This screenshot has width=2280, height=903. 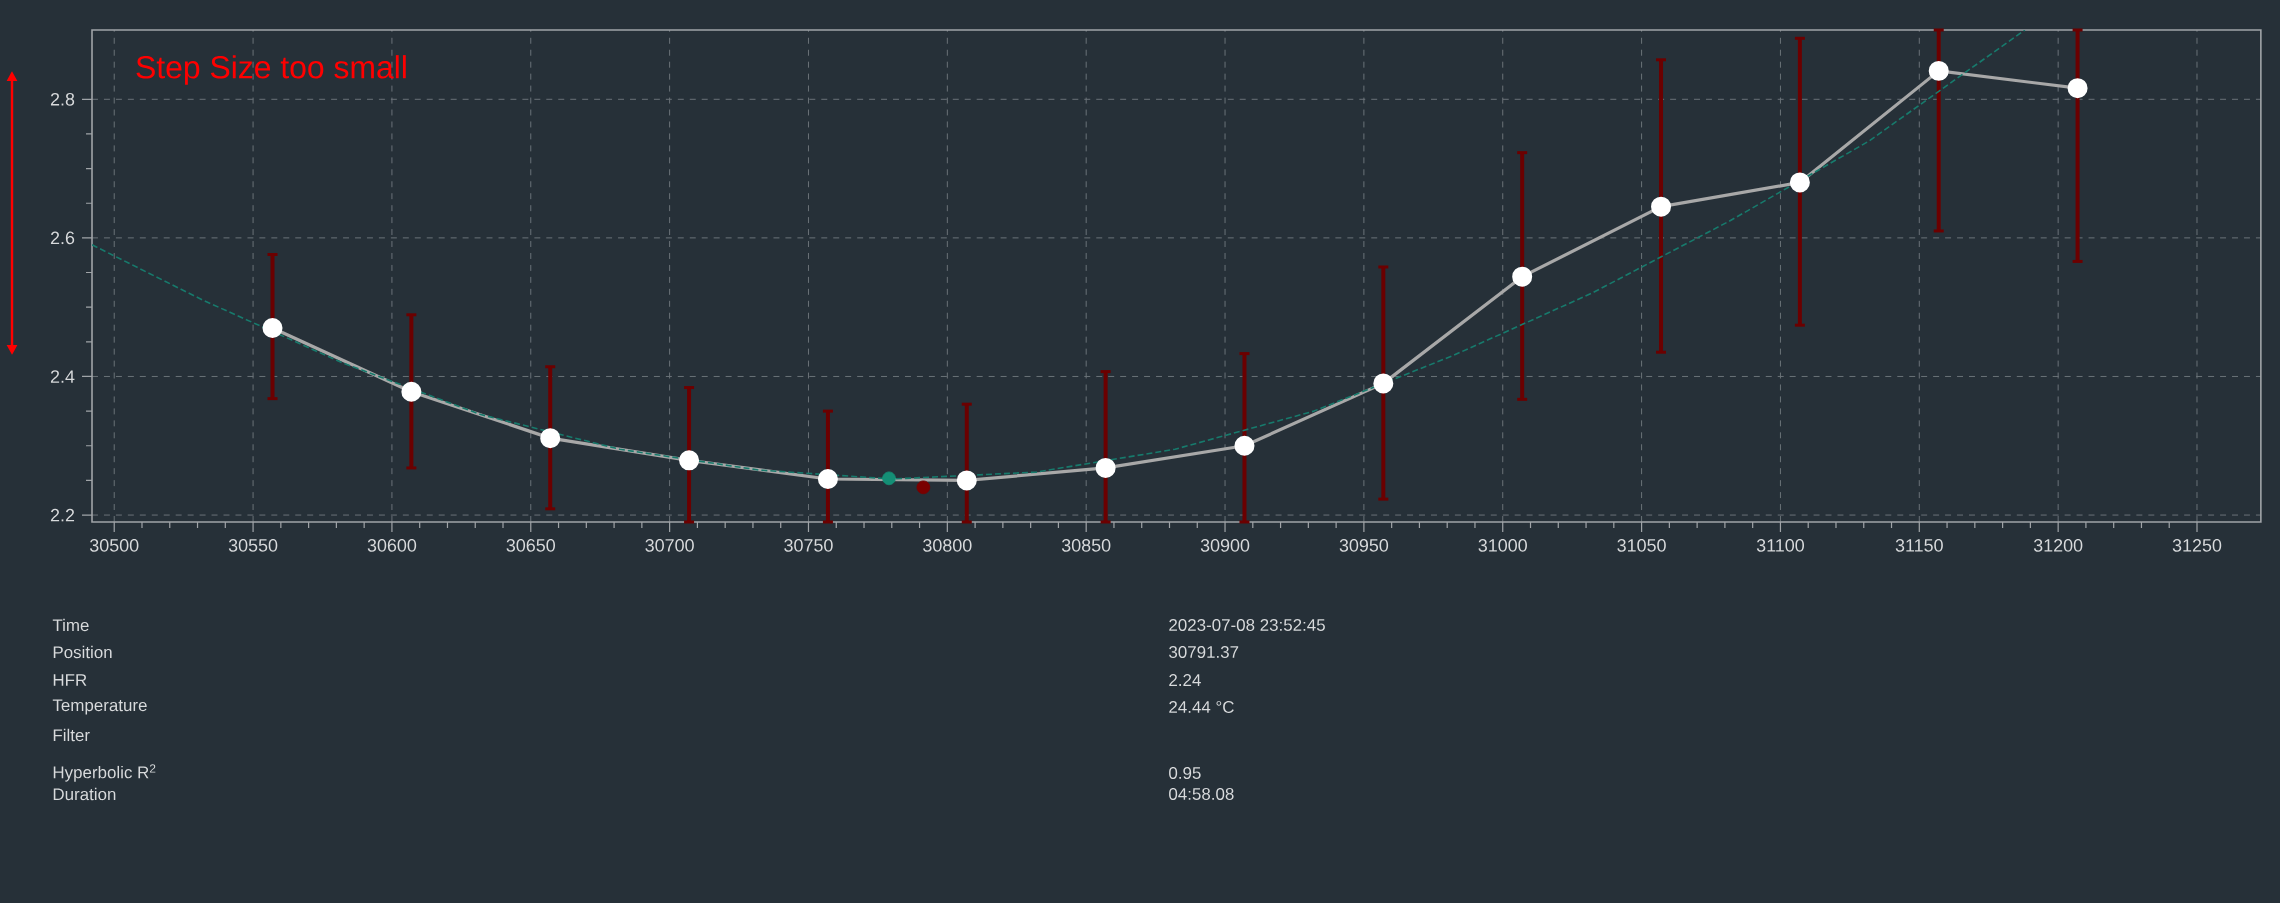 I want to click on x-tick-label: 30600, so click(x=392, y=545).